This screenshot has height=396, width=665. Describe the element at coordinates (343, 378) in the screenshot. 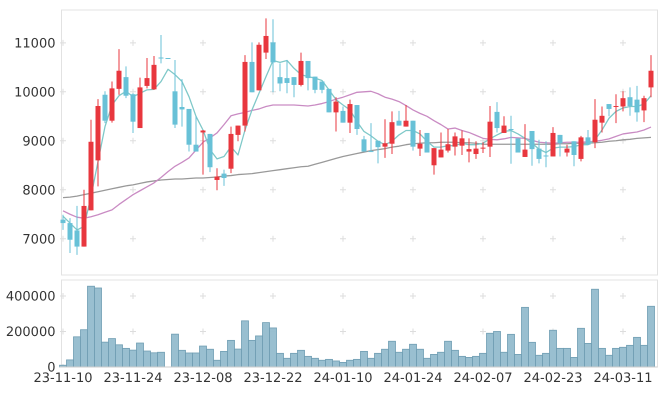

I see `x-tick-label: 24-01-10` at that location.